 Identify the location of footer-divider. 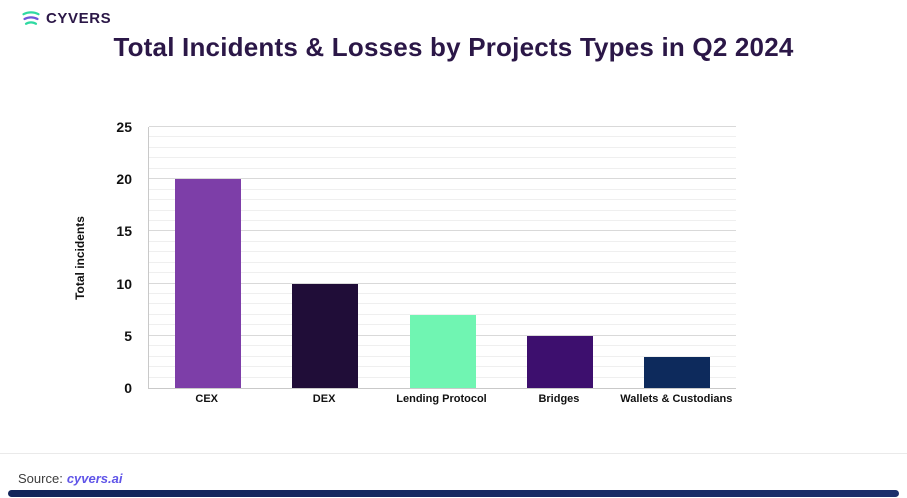
(453, 453).